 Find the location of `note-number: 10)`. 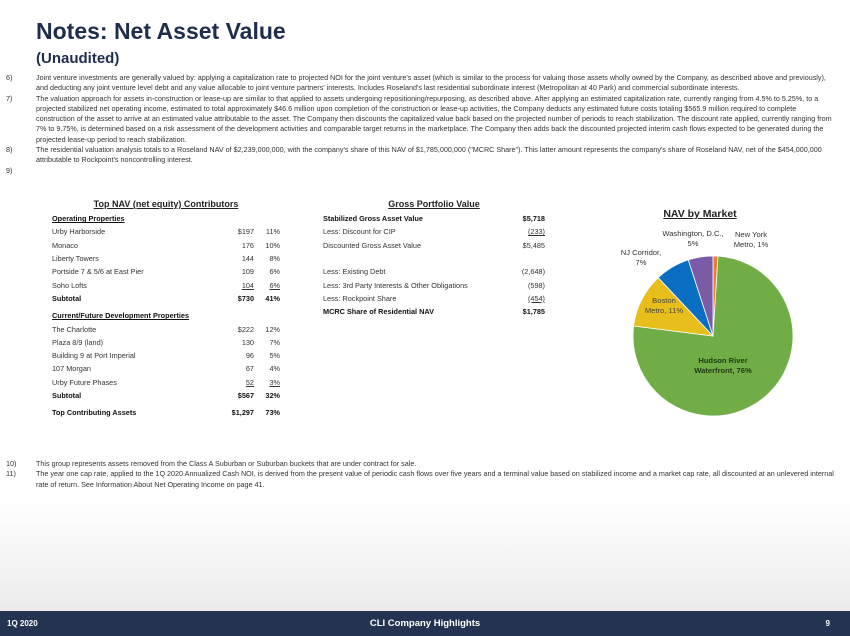

note-number: 10) is located at coordinates (11, 463).